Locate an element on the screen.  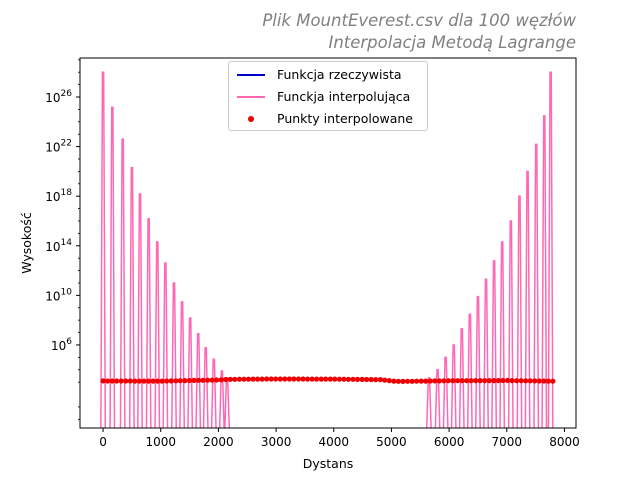
x-tick-label: 6000 is located at coordinates (449, 442).